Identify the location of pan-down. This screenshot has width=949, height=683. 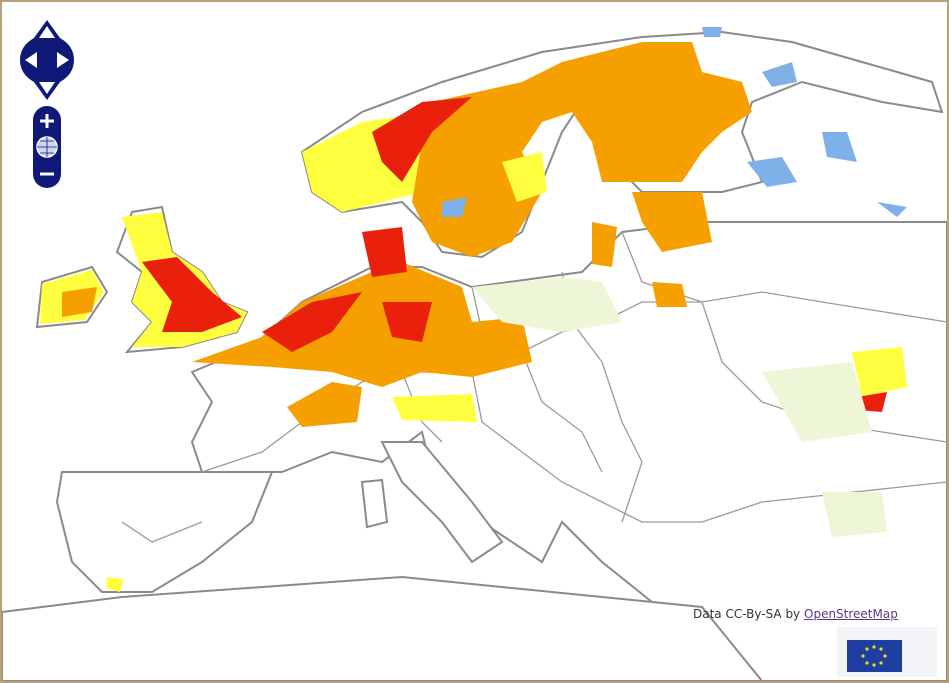
(47, 88).